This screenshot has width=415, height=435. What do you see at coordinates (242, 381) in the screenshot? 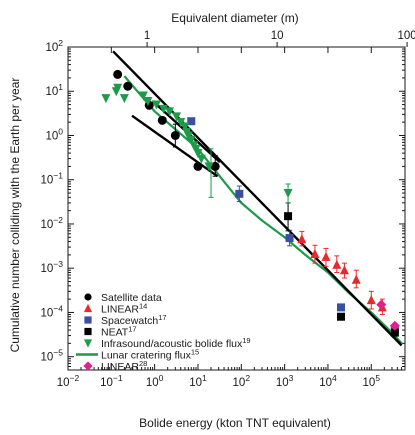
I see `x-tick-label-4: 10²` at bounding box center [242, 381].